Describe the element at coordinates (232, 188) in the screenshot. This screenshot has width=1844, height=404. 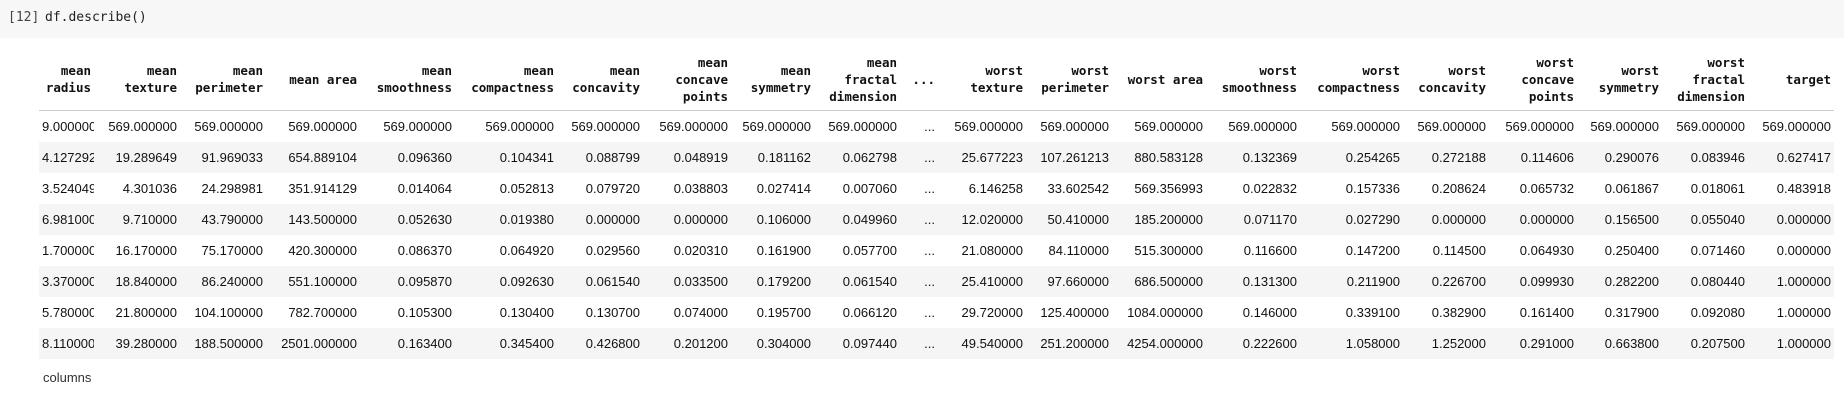
I see `table-cell: 24.298981` at that location.